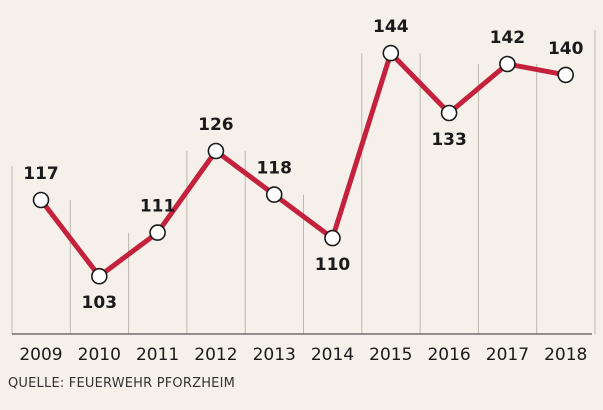 Image resolution: width=603 pixels, height=410 pixels. Describe the element at coordinates (216, 125) in the screenshot. I see `data-label: 126` at that location.